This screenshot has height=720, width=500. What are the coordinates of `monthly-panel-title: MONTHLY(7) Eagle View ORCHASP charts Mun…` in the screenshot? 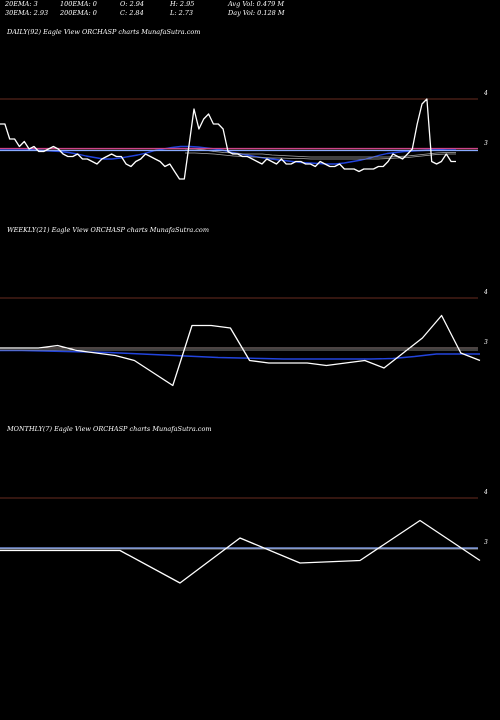 It's located at (109, 429).